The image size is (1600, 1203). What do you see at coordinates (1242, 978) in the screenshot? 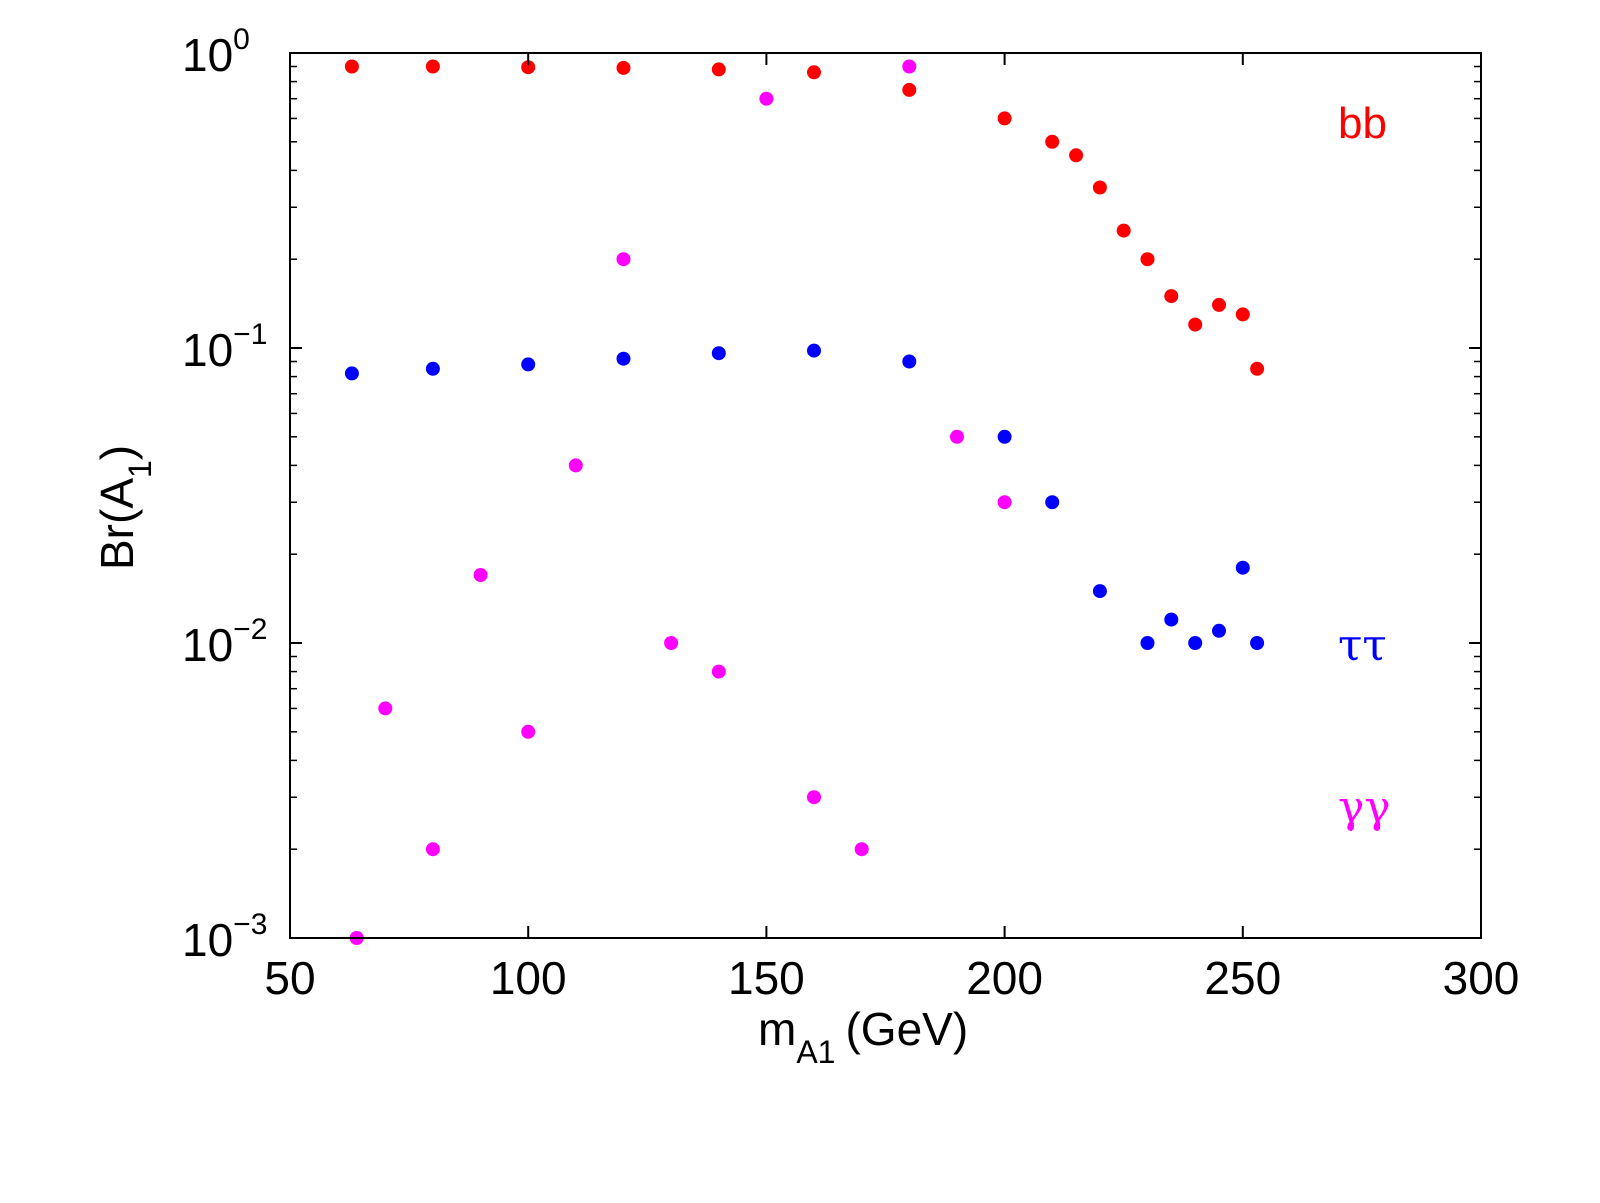
I see `x-tick-label: 250` at bounding box center [1242, 978].